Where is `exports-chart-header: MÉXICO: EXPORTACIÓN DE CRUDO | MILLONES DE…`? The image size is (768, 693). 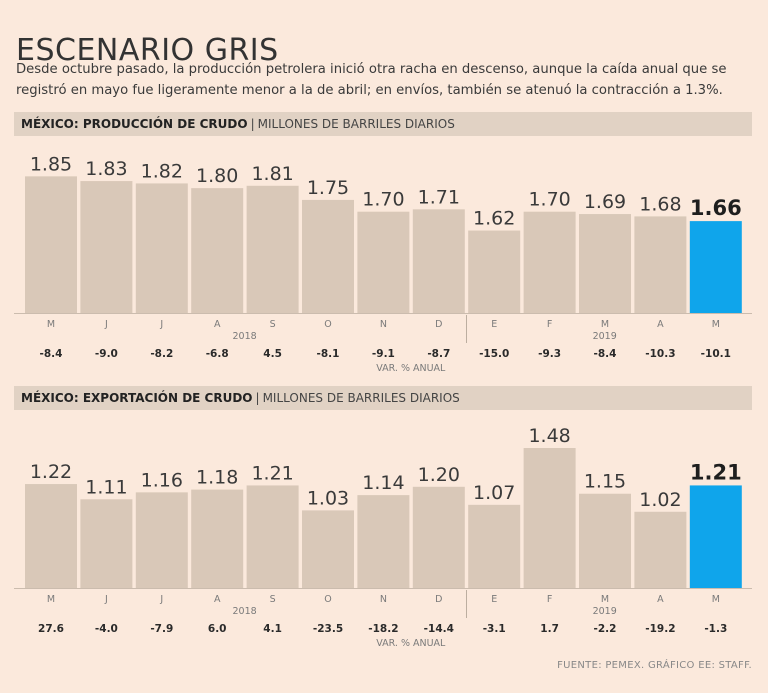
exports-chart-header: MÉXICO: EXPORTACIÓN DE CRUDO | MILLONES DE… is located at coordinates (383, 398).